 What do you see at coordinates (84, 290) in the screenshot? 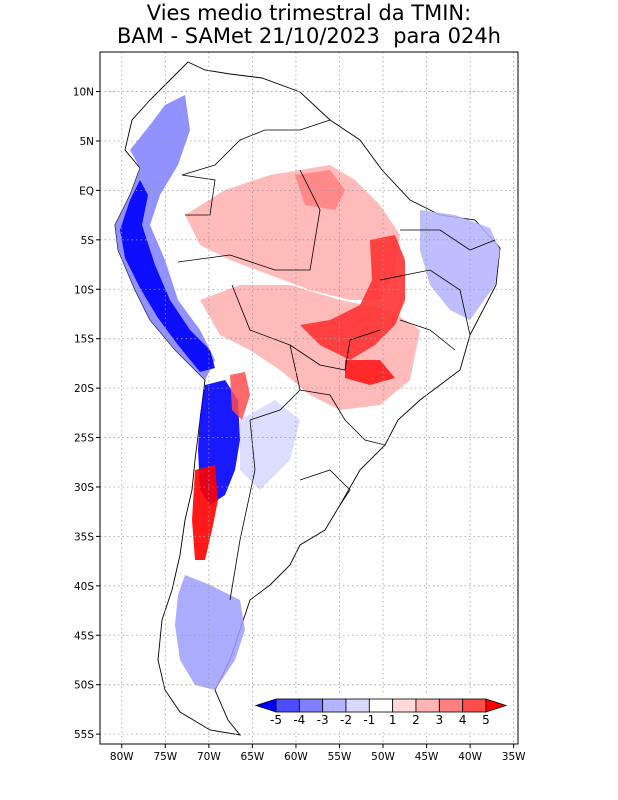
I see `lat-tick-label: 10S` at bounding box center [84, 290].